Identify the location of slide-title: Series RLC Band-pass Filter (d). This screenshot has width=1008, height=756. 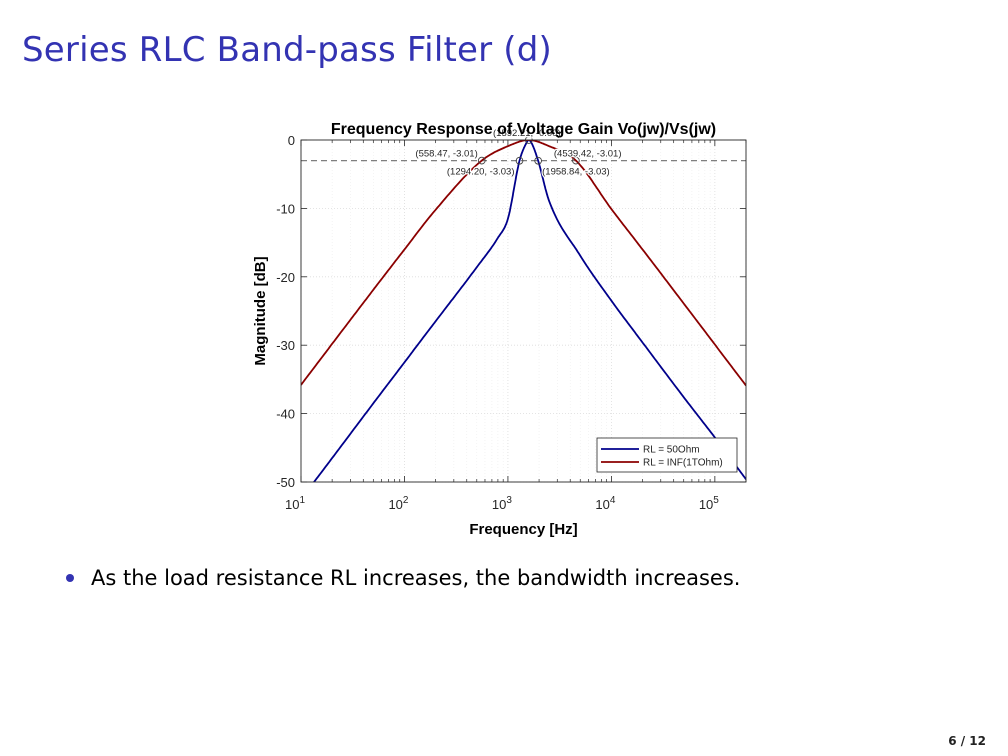
(287, 50).